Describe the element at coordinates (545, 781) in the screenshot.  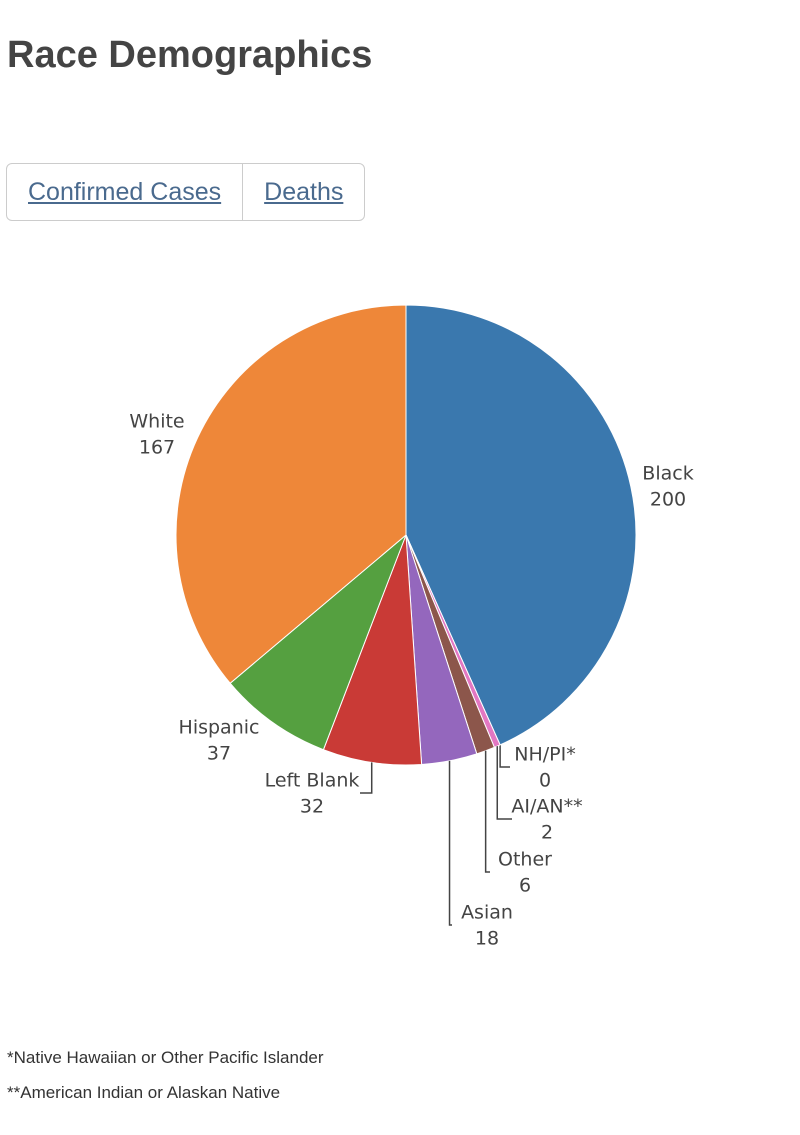
I see `slice-value: 0` at that location.